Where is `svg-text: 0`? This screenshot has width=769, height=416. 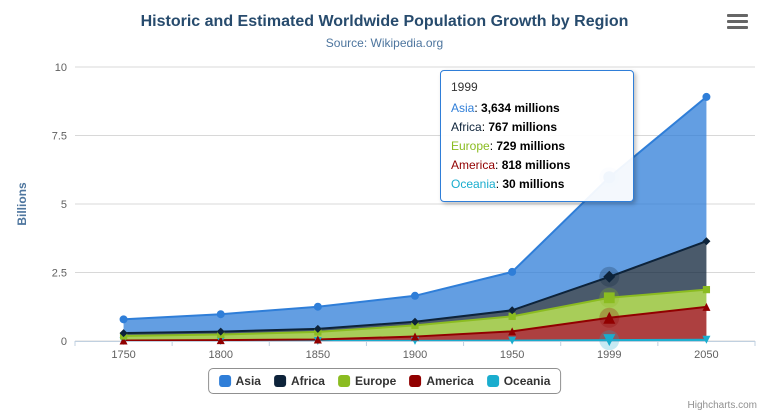 svg-text: 0 is located at coordinates (64, 342).